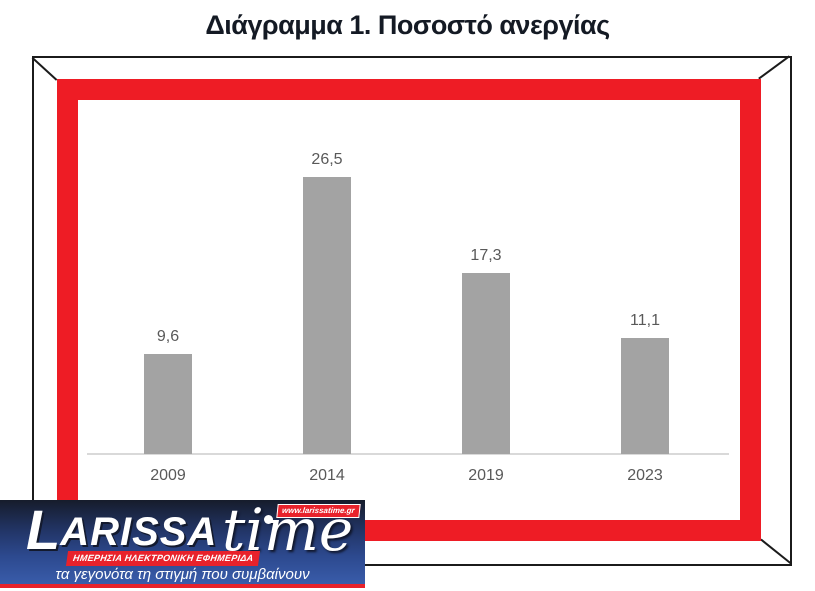  What do you see at coordinates (486, 255) in the screenshot?
I see `value-label-2019: 17,3` at bounding box center [486, 255].